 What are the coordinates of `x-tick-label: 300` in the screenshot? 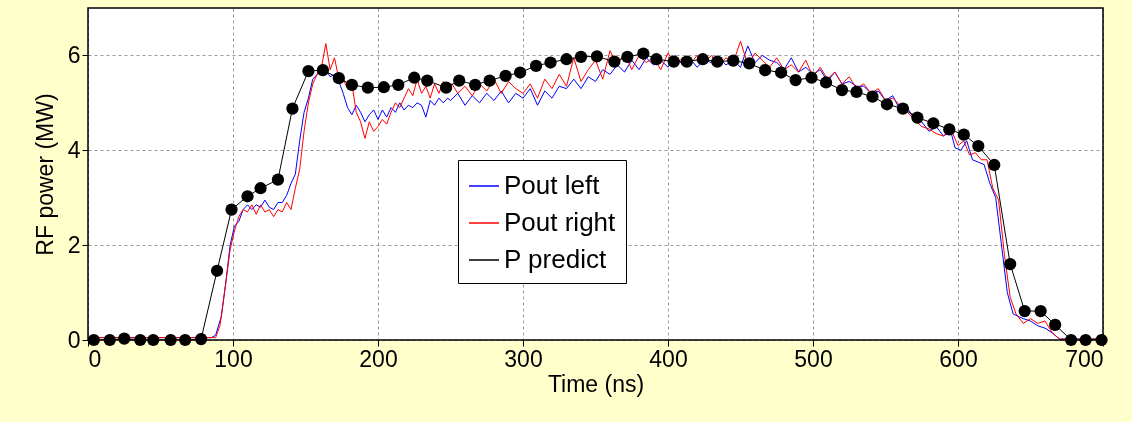 It's located at (523, 358).